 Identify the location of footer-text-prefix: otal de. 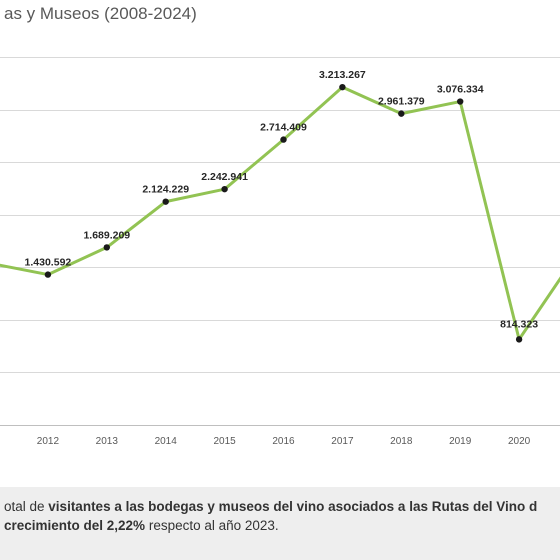
(26, 506).